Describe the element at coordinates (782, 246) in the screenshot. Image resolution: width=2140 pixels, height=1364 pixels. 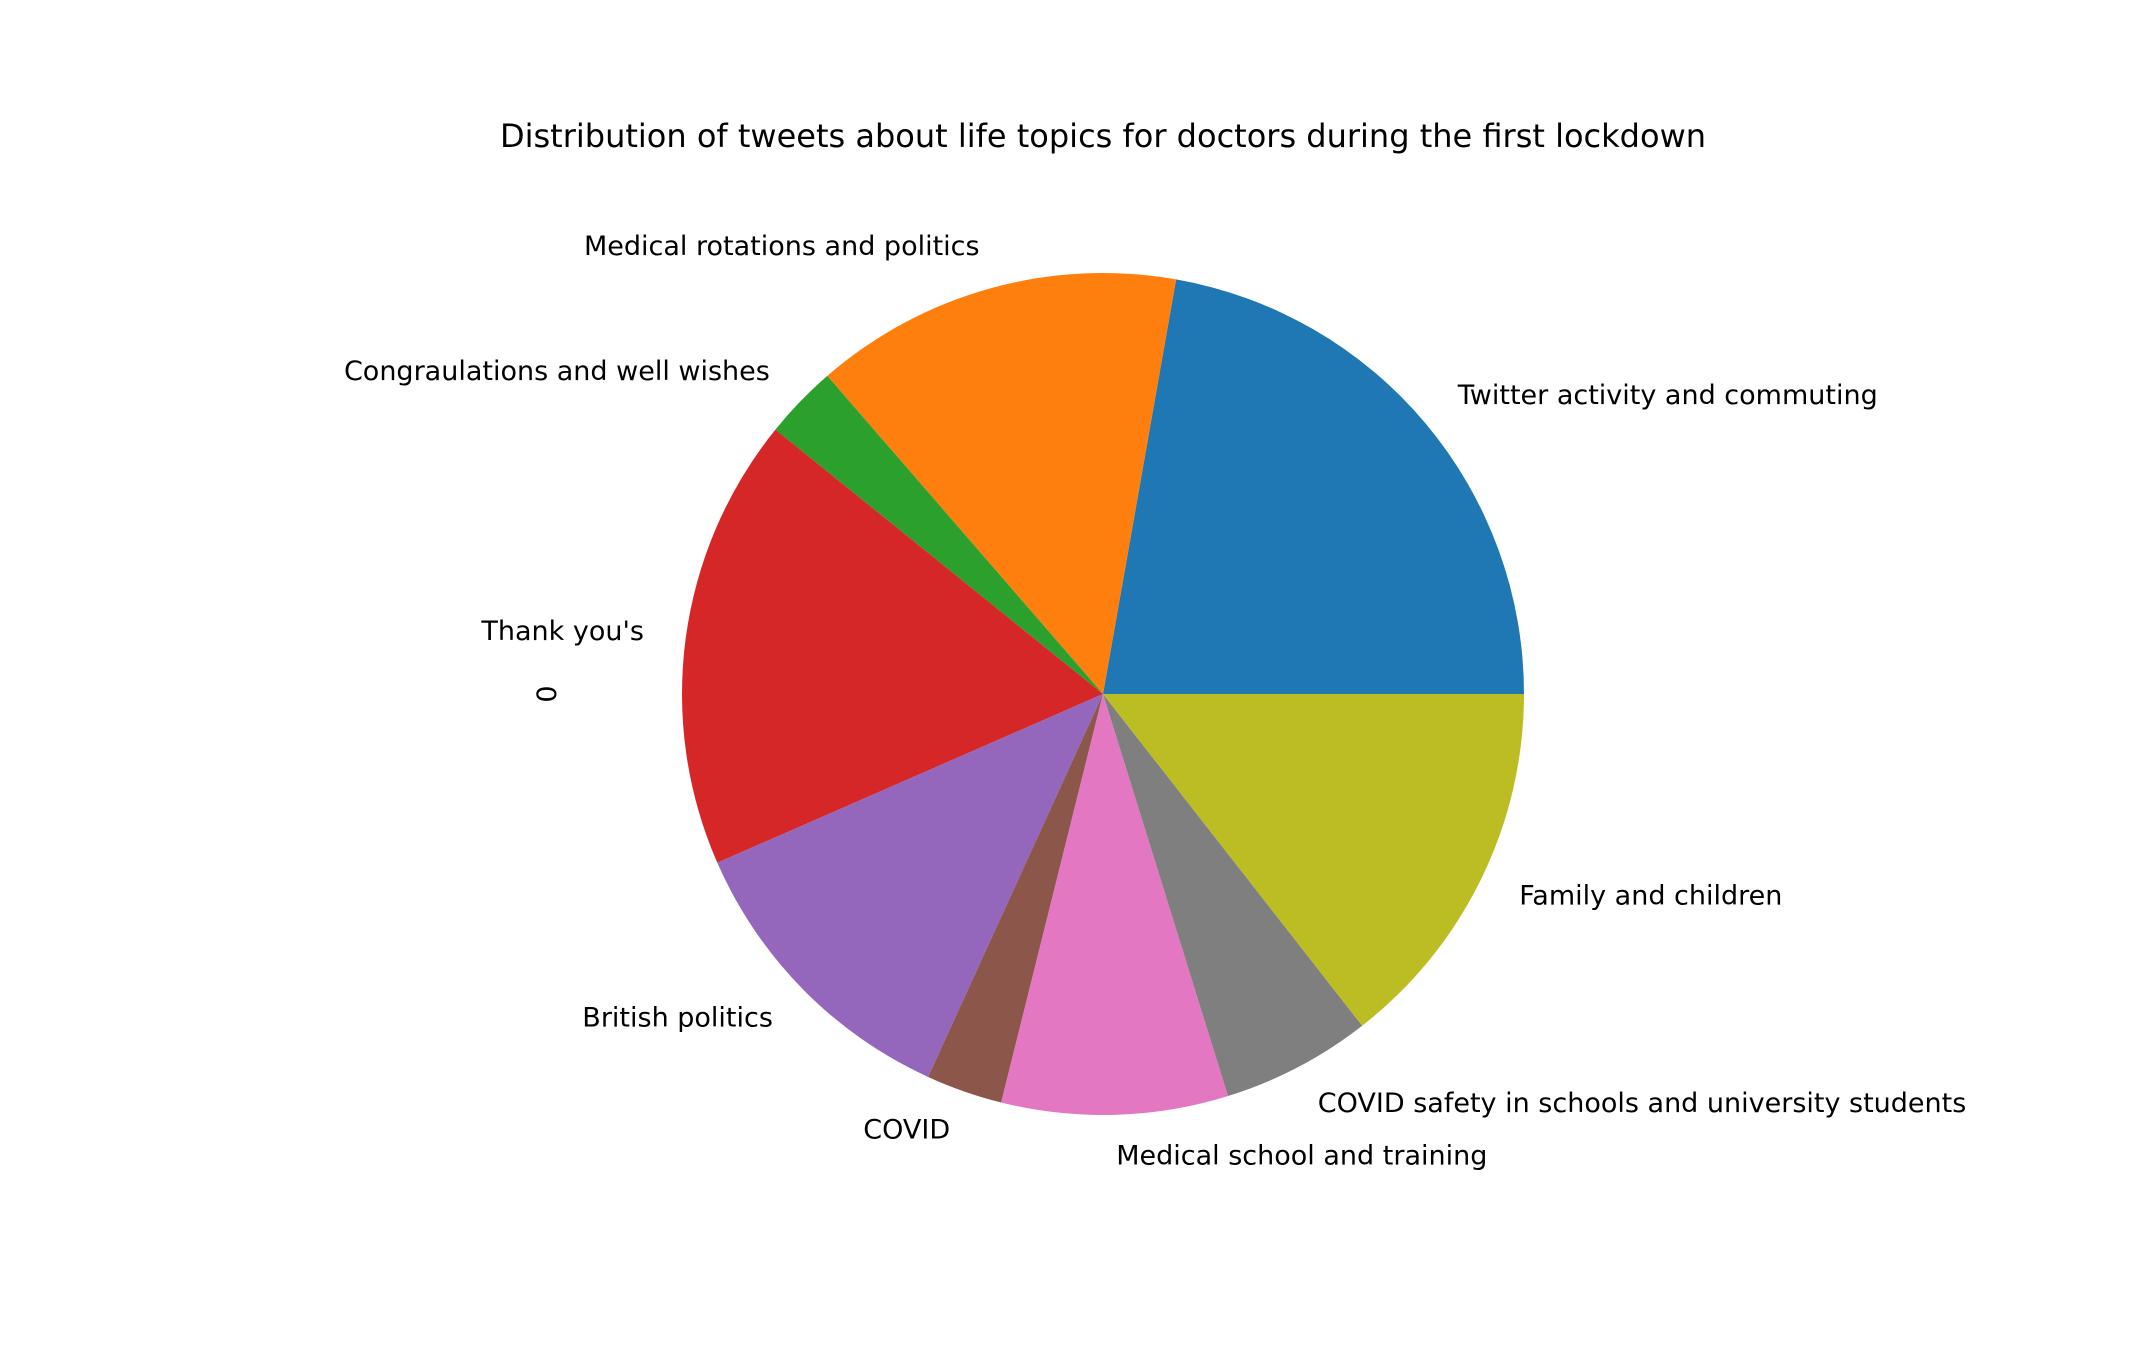
I see `pie-slice-label: Medical rotations and politics` at that location.